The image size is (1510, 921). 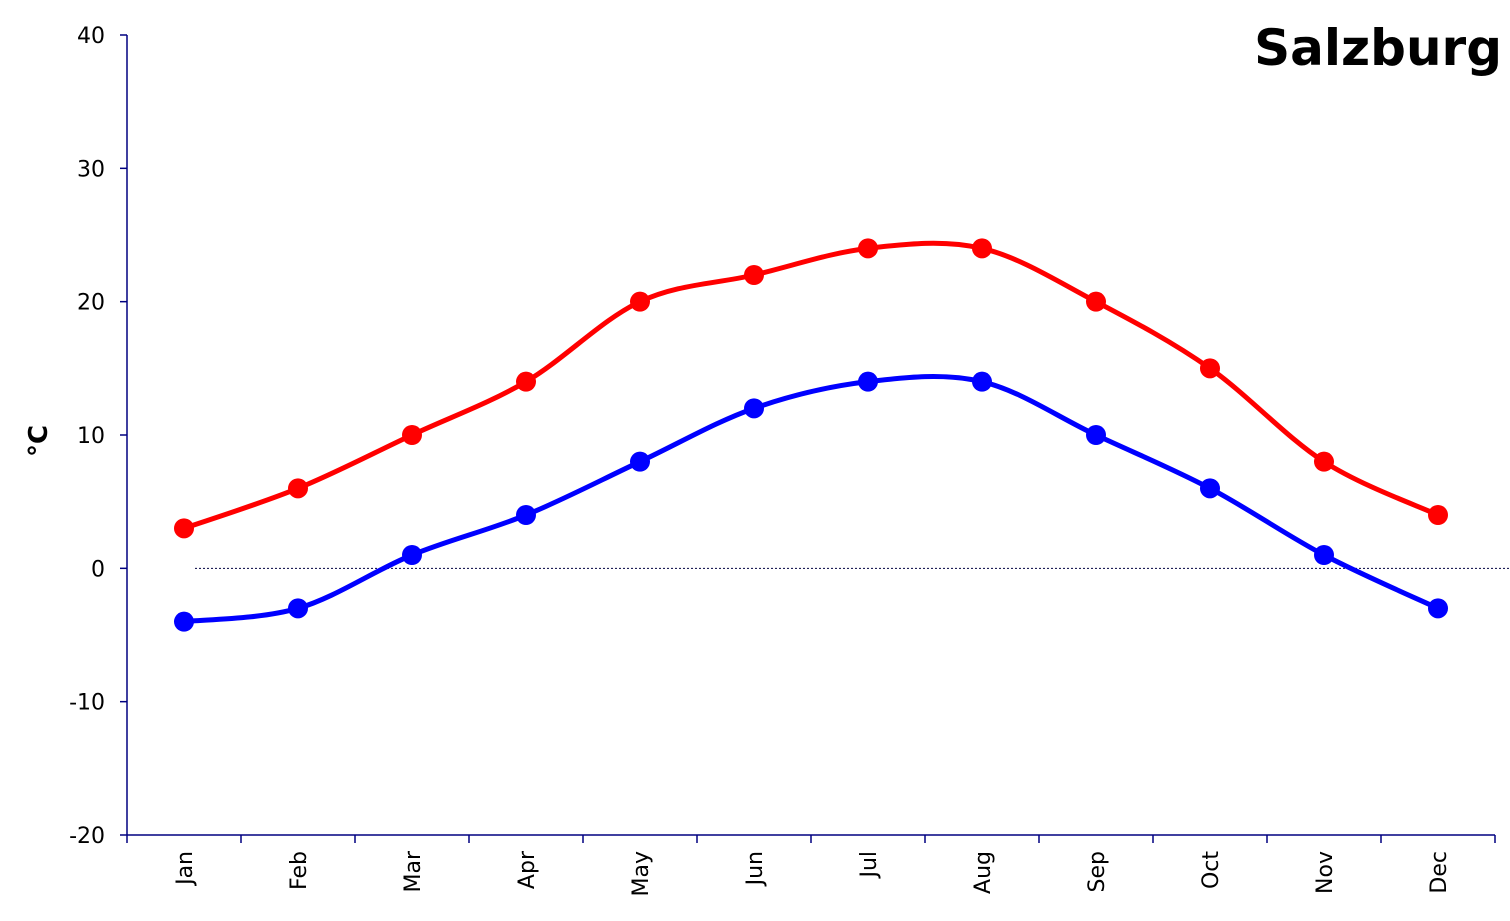 What do you see at coordinates (185, 869) in the screenshot?
I see `x-tick-label: Jan` at bounding box center [185, 869].